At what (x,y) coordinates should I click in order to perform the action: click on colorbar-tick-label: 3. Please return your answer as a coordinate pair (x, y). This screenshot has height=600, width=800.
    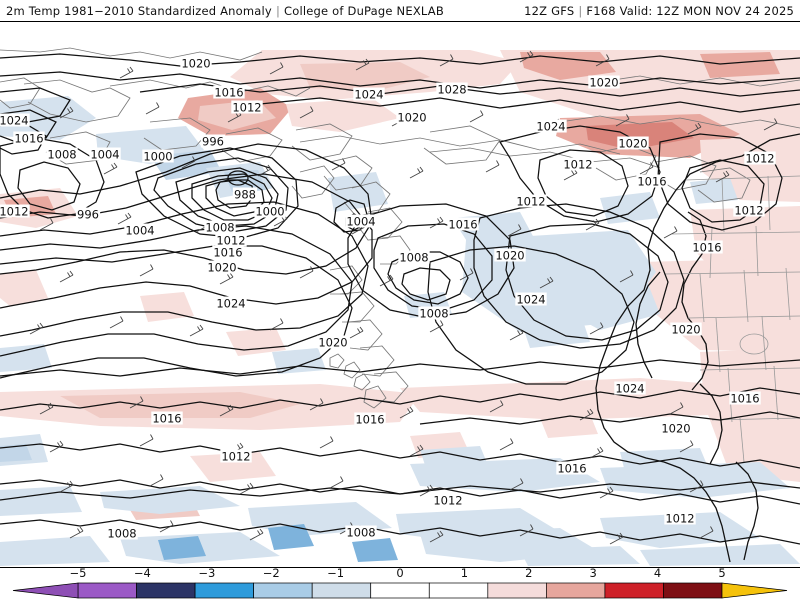
    Looking at the image, I should click on (593, 573).